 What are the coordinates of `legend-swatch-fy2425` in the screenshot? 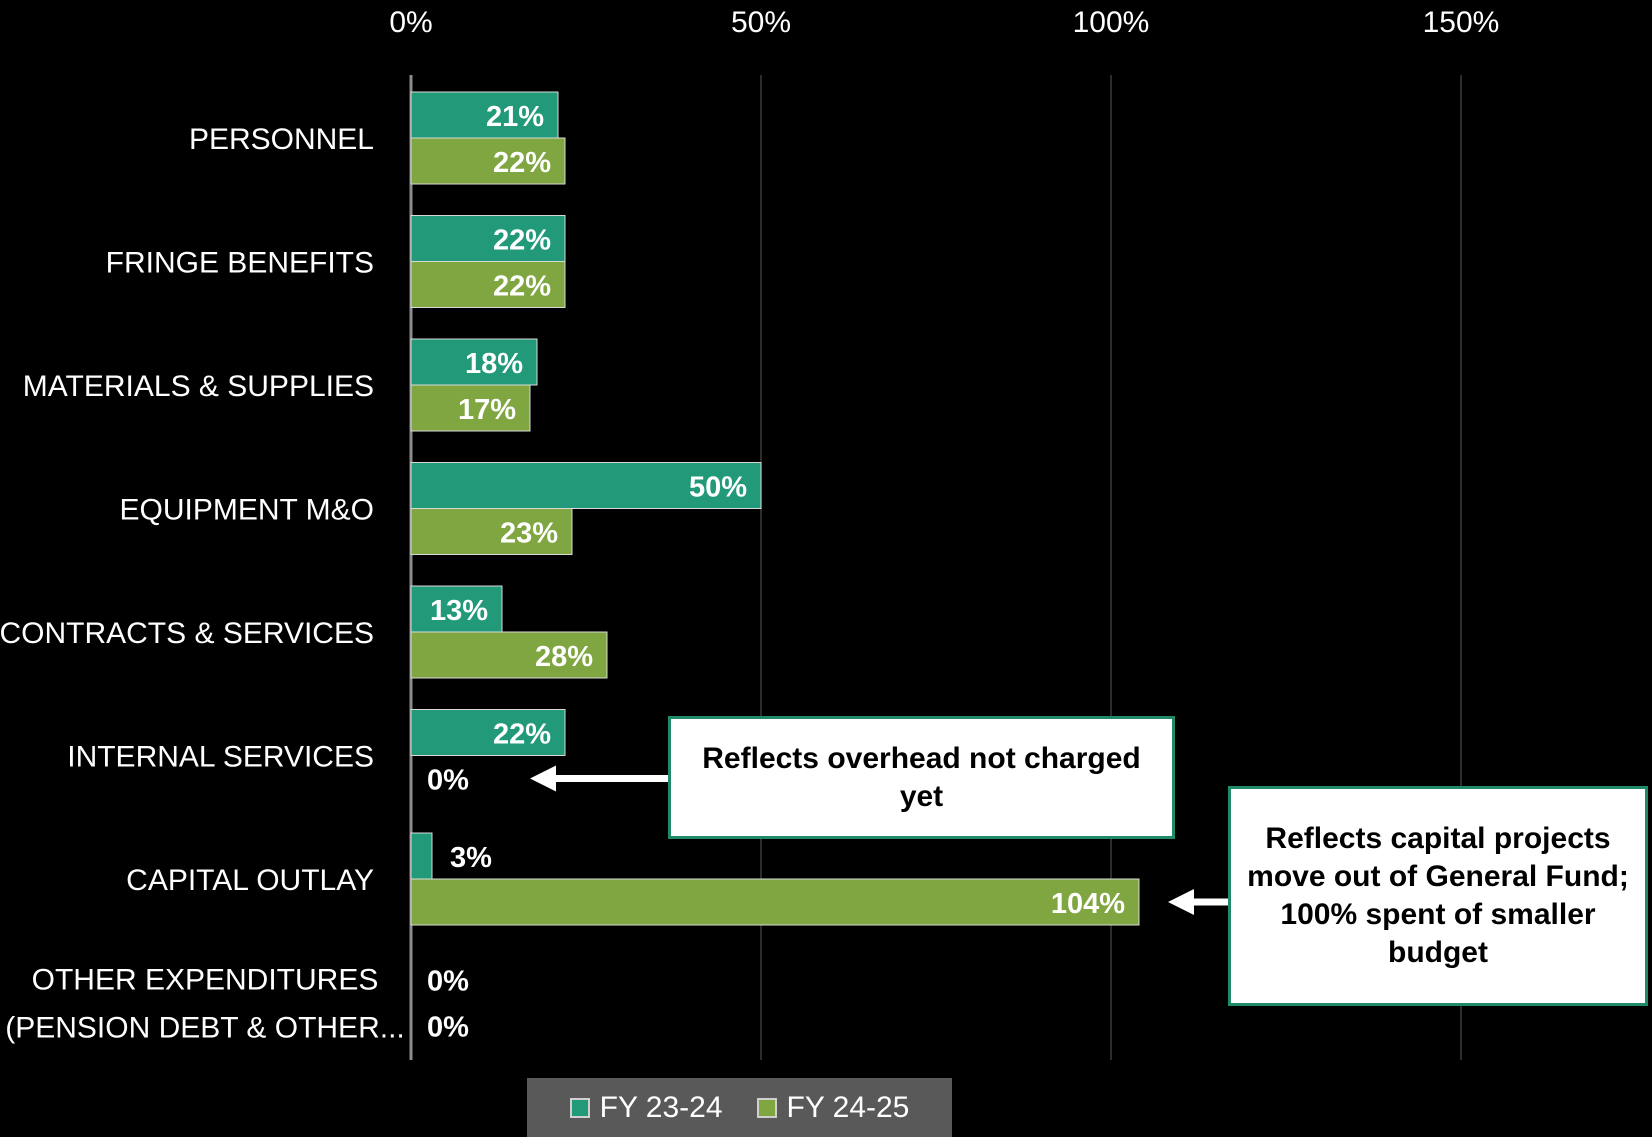 It's located at (766, 1107).